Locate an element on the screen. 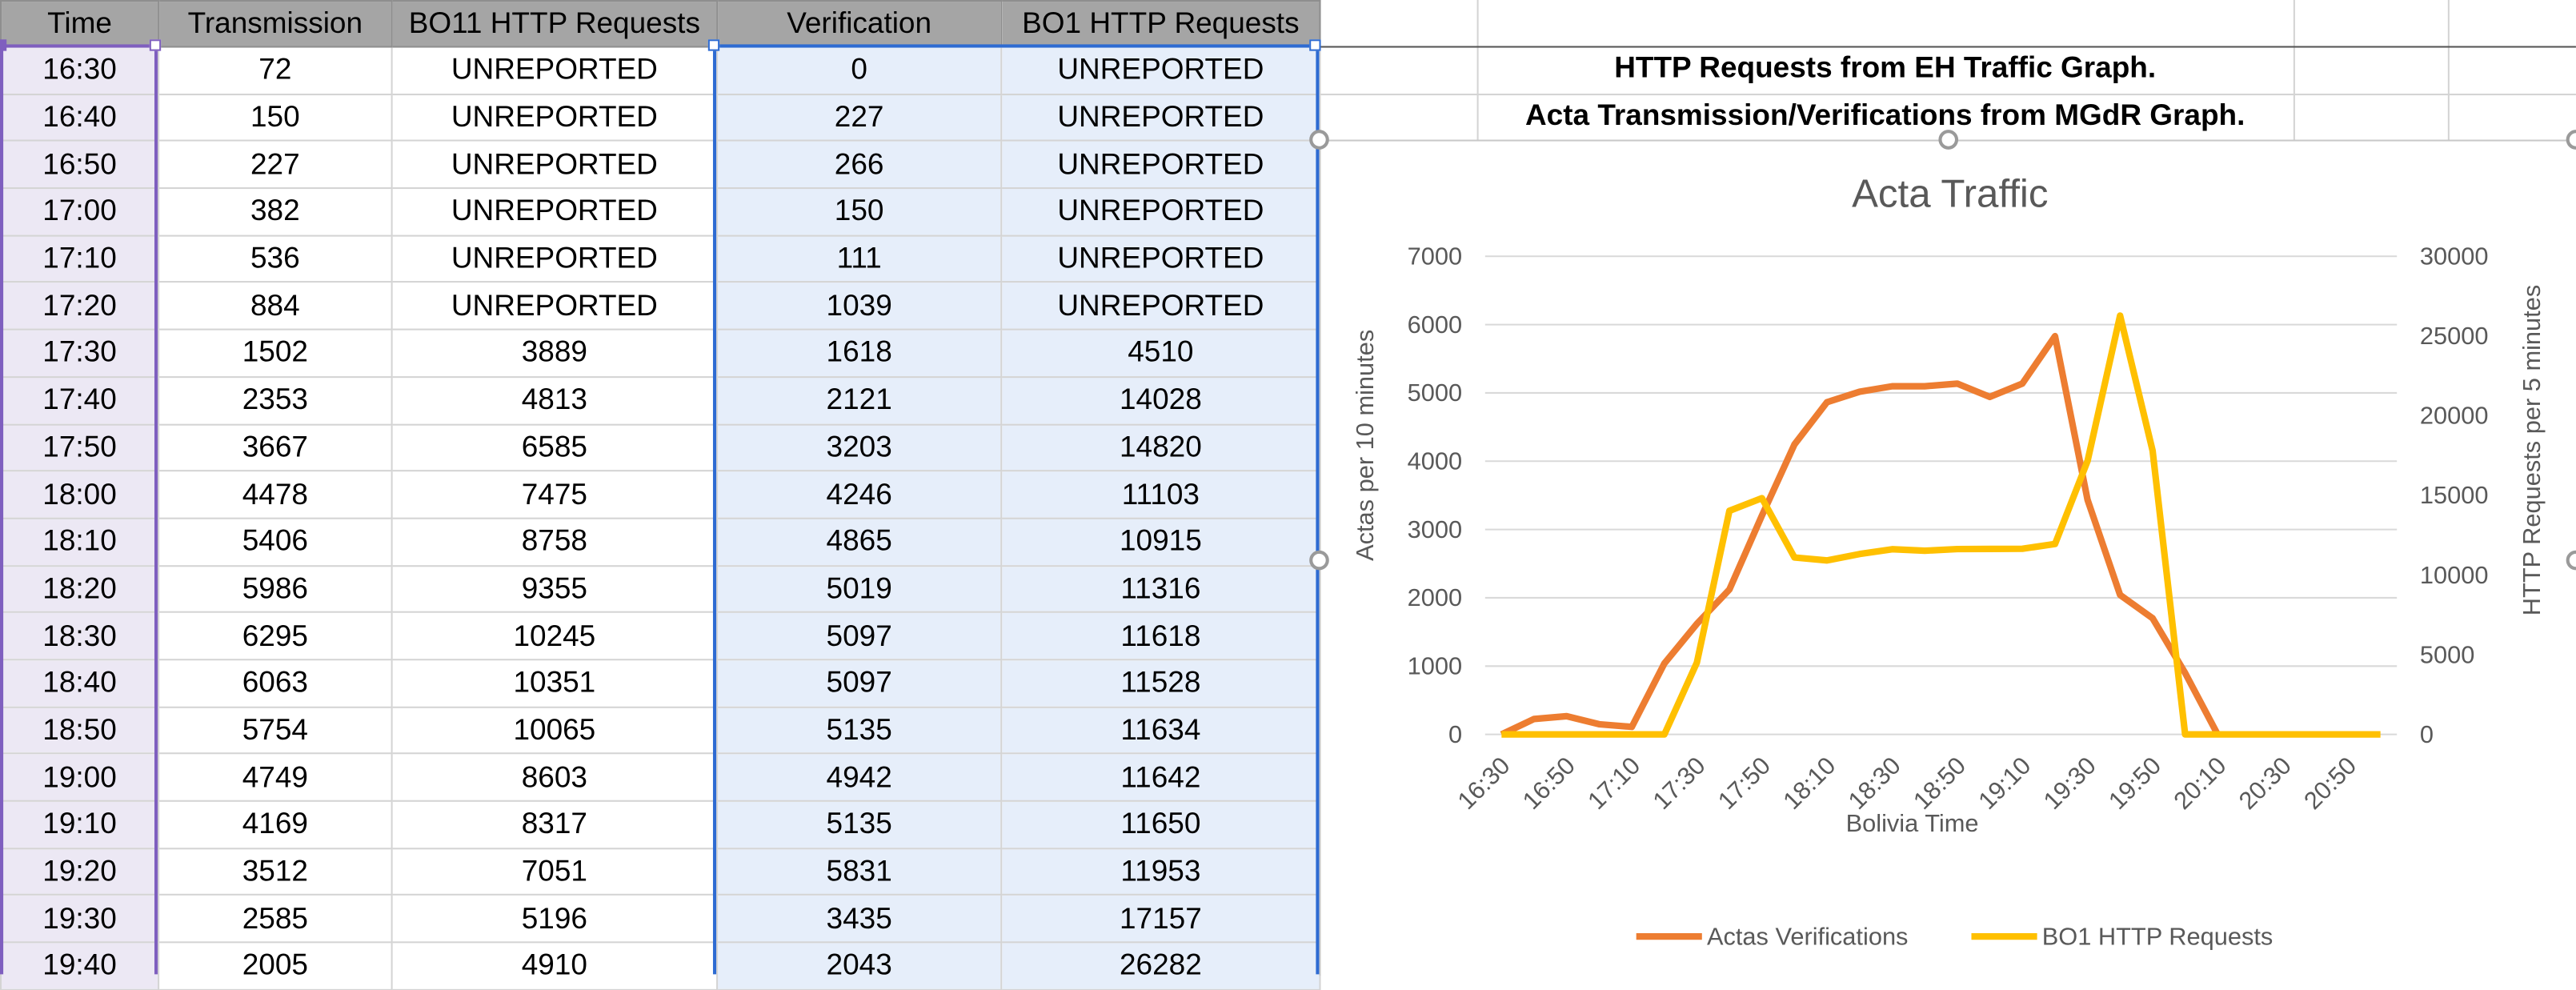  cell-verification: 3435 is located at coordinates (859, 919).